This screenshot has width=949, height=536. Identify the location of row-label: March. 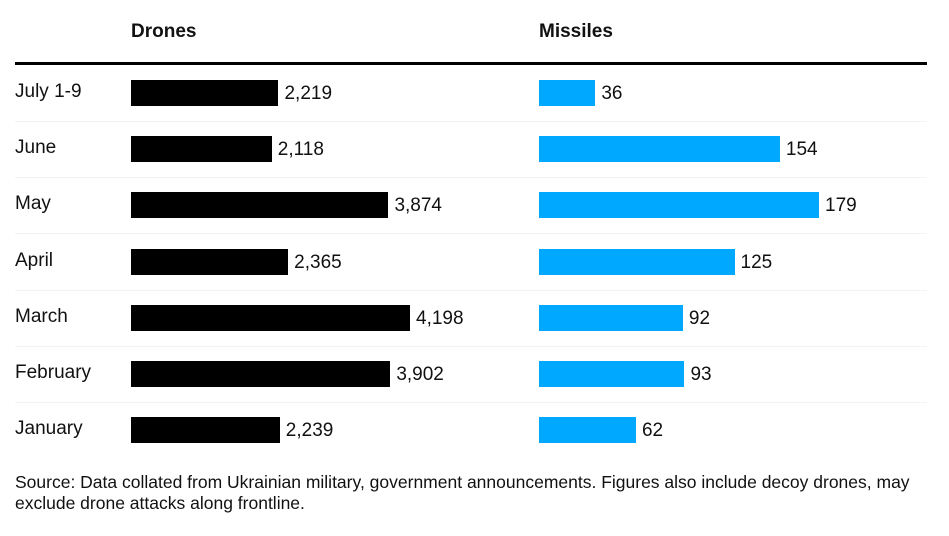
(41, 316).